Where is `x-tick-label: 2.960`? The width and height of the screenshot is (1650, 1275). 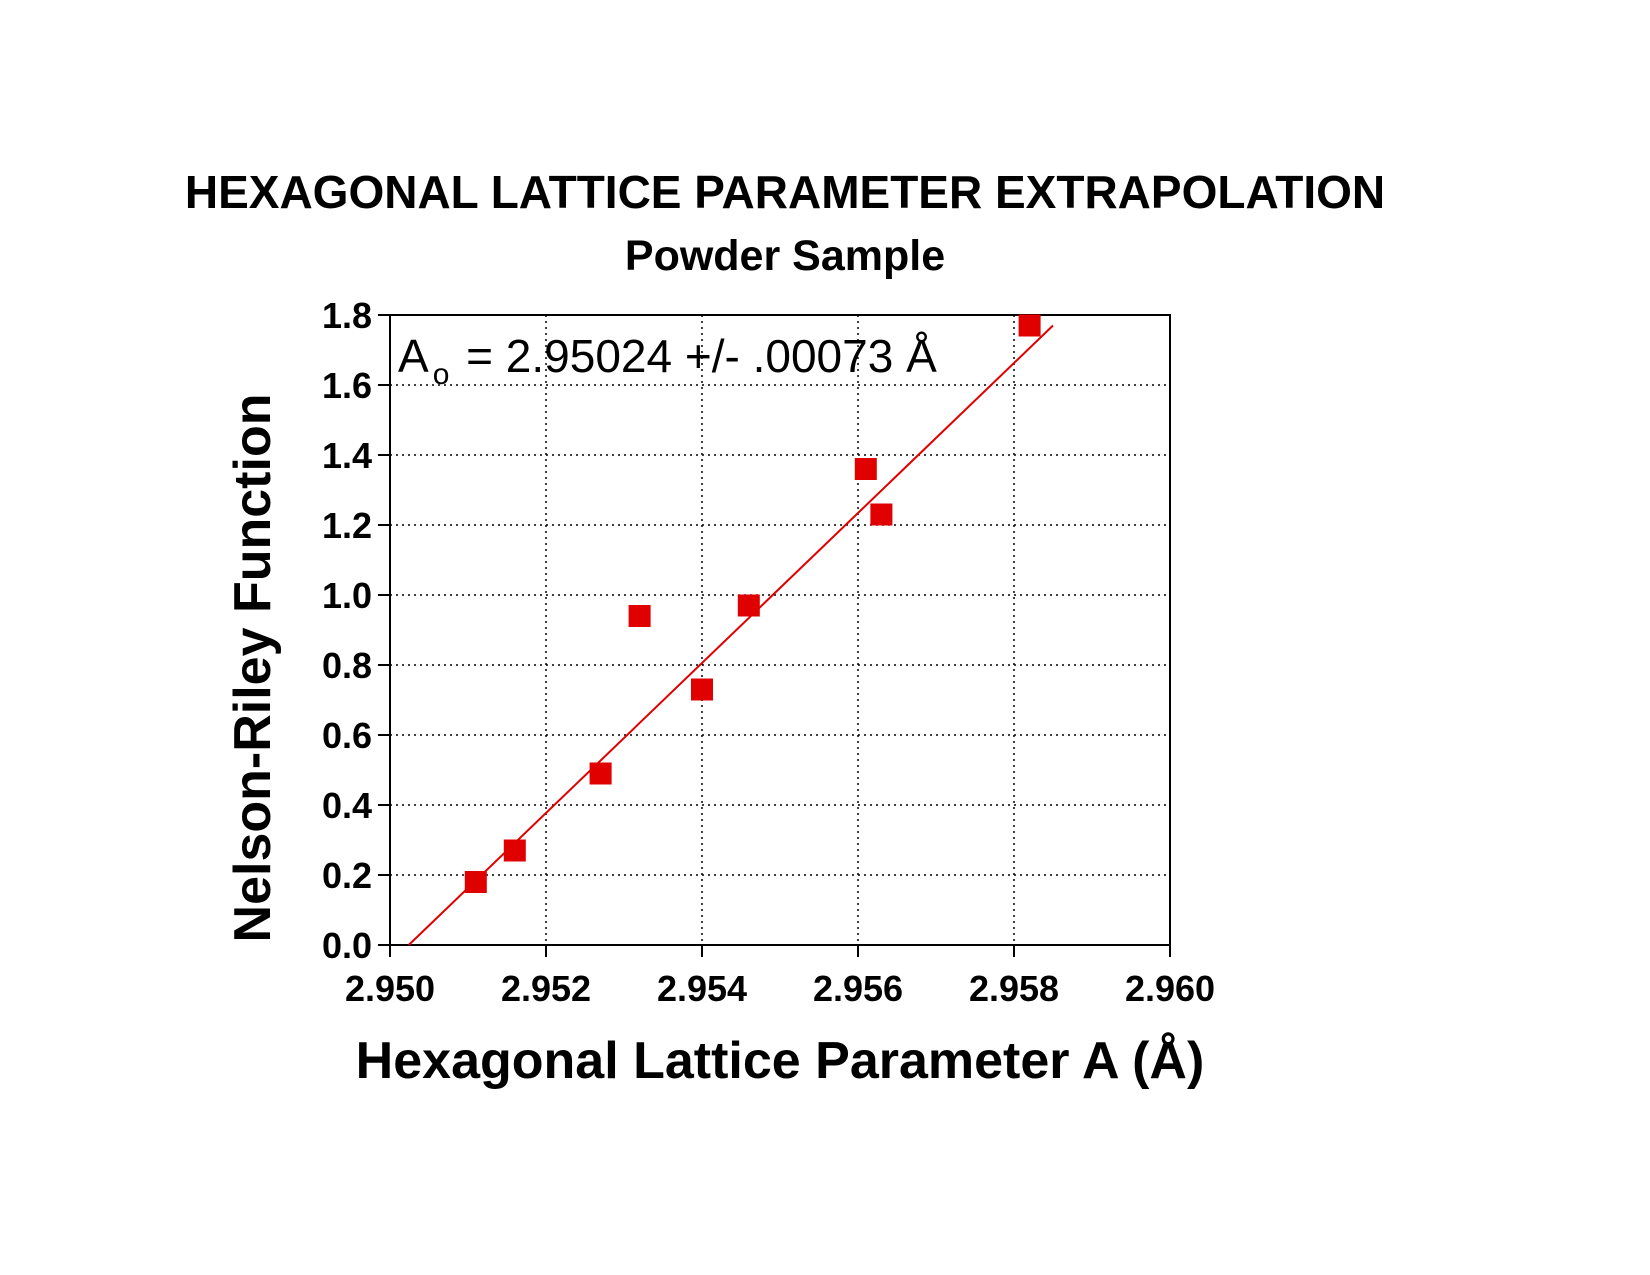
x-tick-label: 2.960 is located at coordinates (1170, 988).